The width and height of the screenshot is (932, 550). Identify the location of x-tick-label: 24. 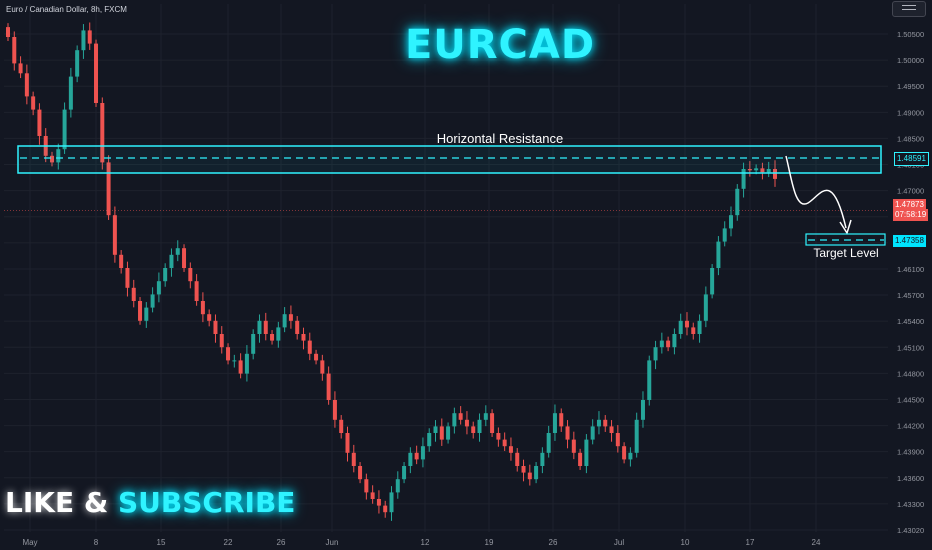
(816, 542).